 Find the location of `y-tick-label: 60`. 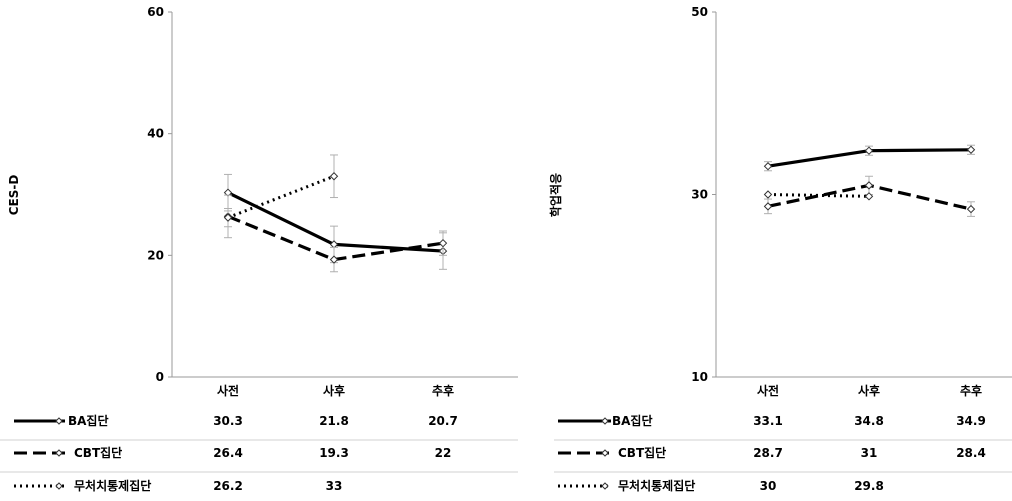

y-tick-label: 60 is located at coordinates (155, 12).